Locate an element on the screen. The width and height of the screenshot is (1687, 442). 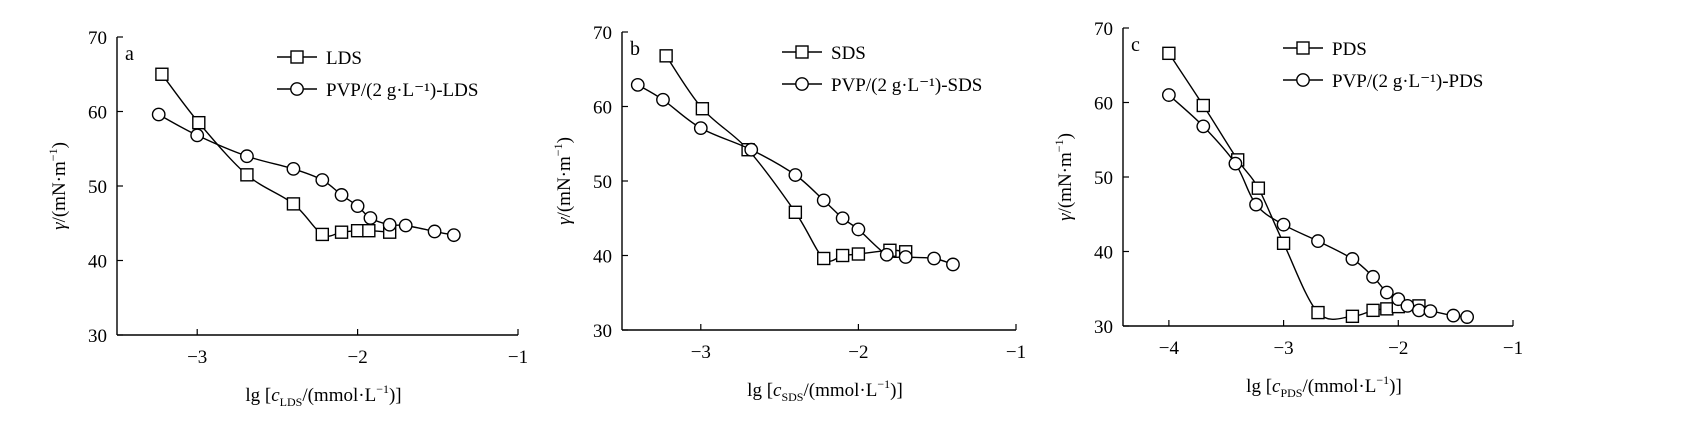
x-tick-label: −4 is located at coordinates (1169, 348).